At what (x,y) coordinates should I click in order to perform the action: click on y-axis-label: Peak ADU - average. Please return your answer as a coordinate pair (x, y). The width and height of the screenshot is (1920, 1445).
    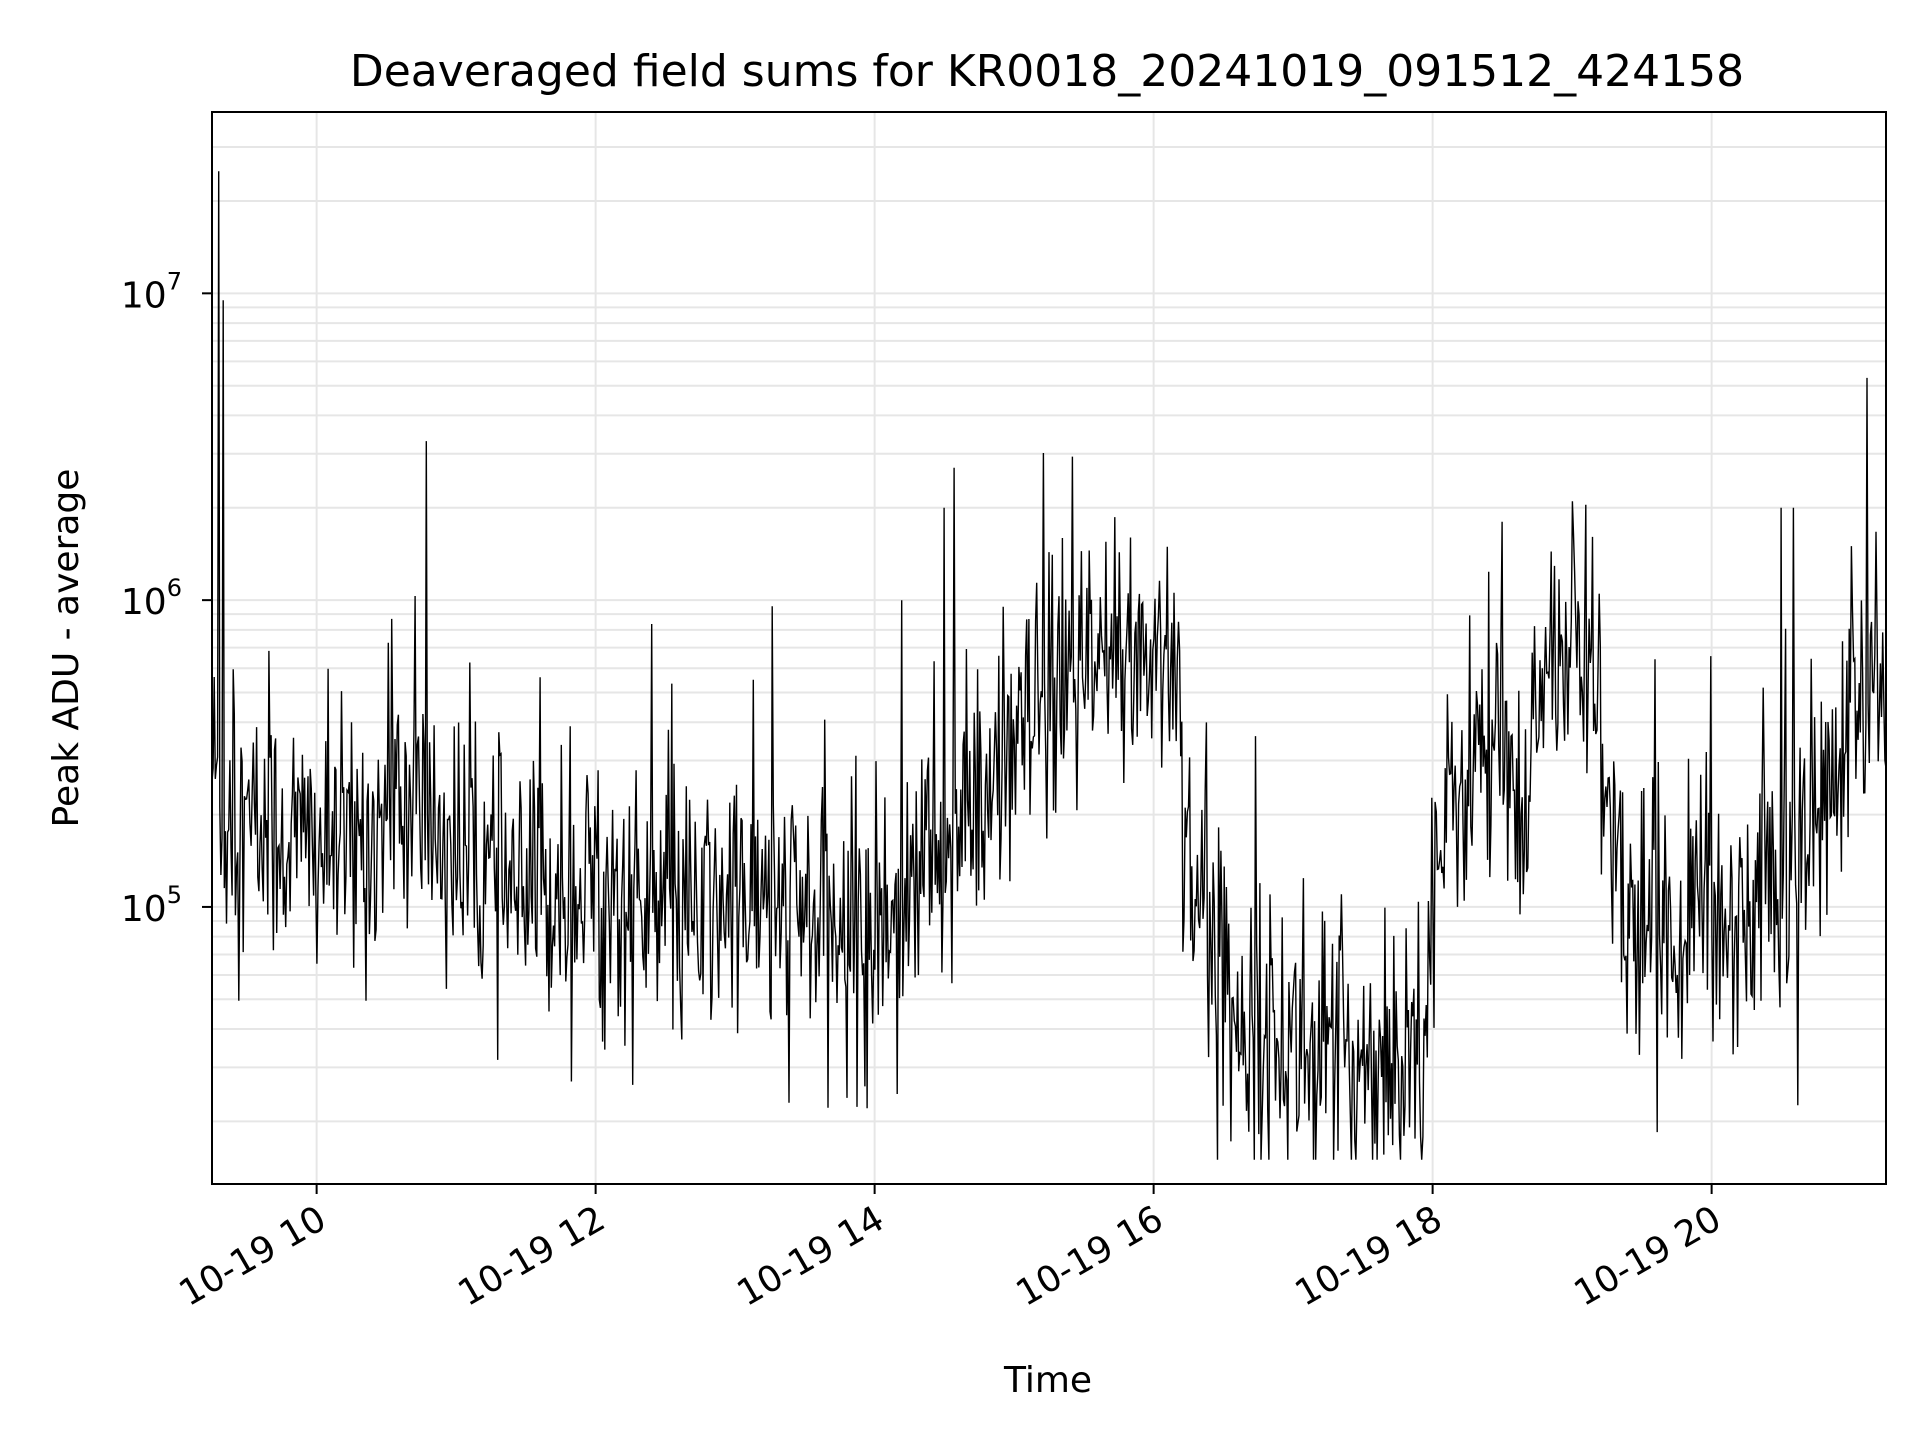
    Looking at the image, I should click on (66, 648).